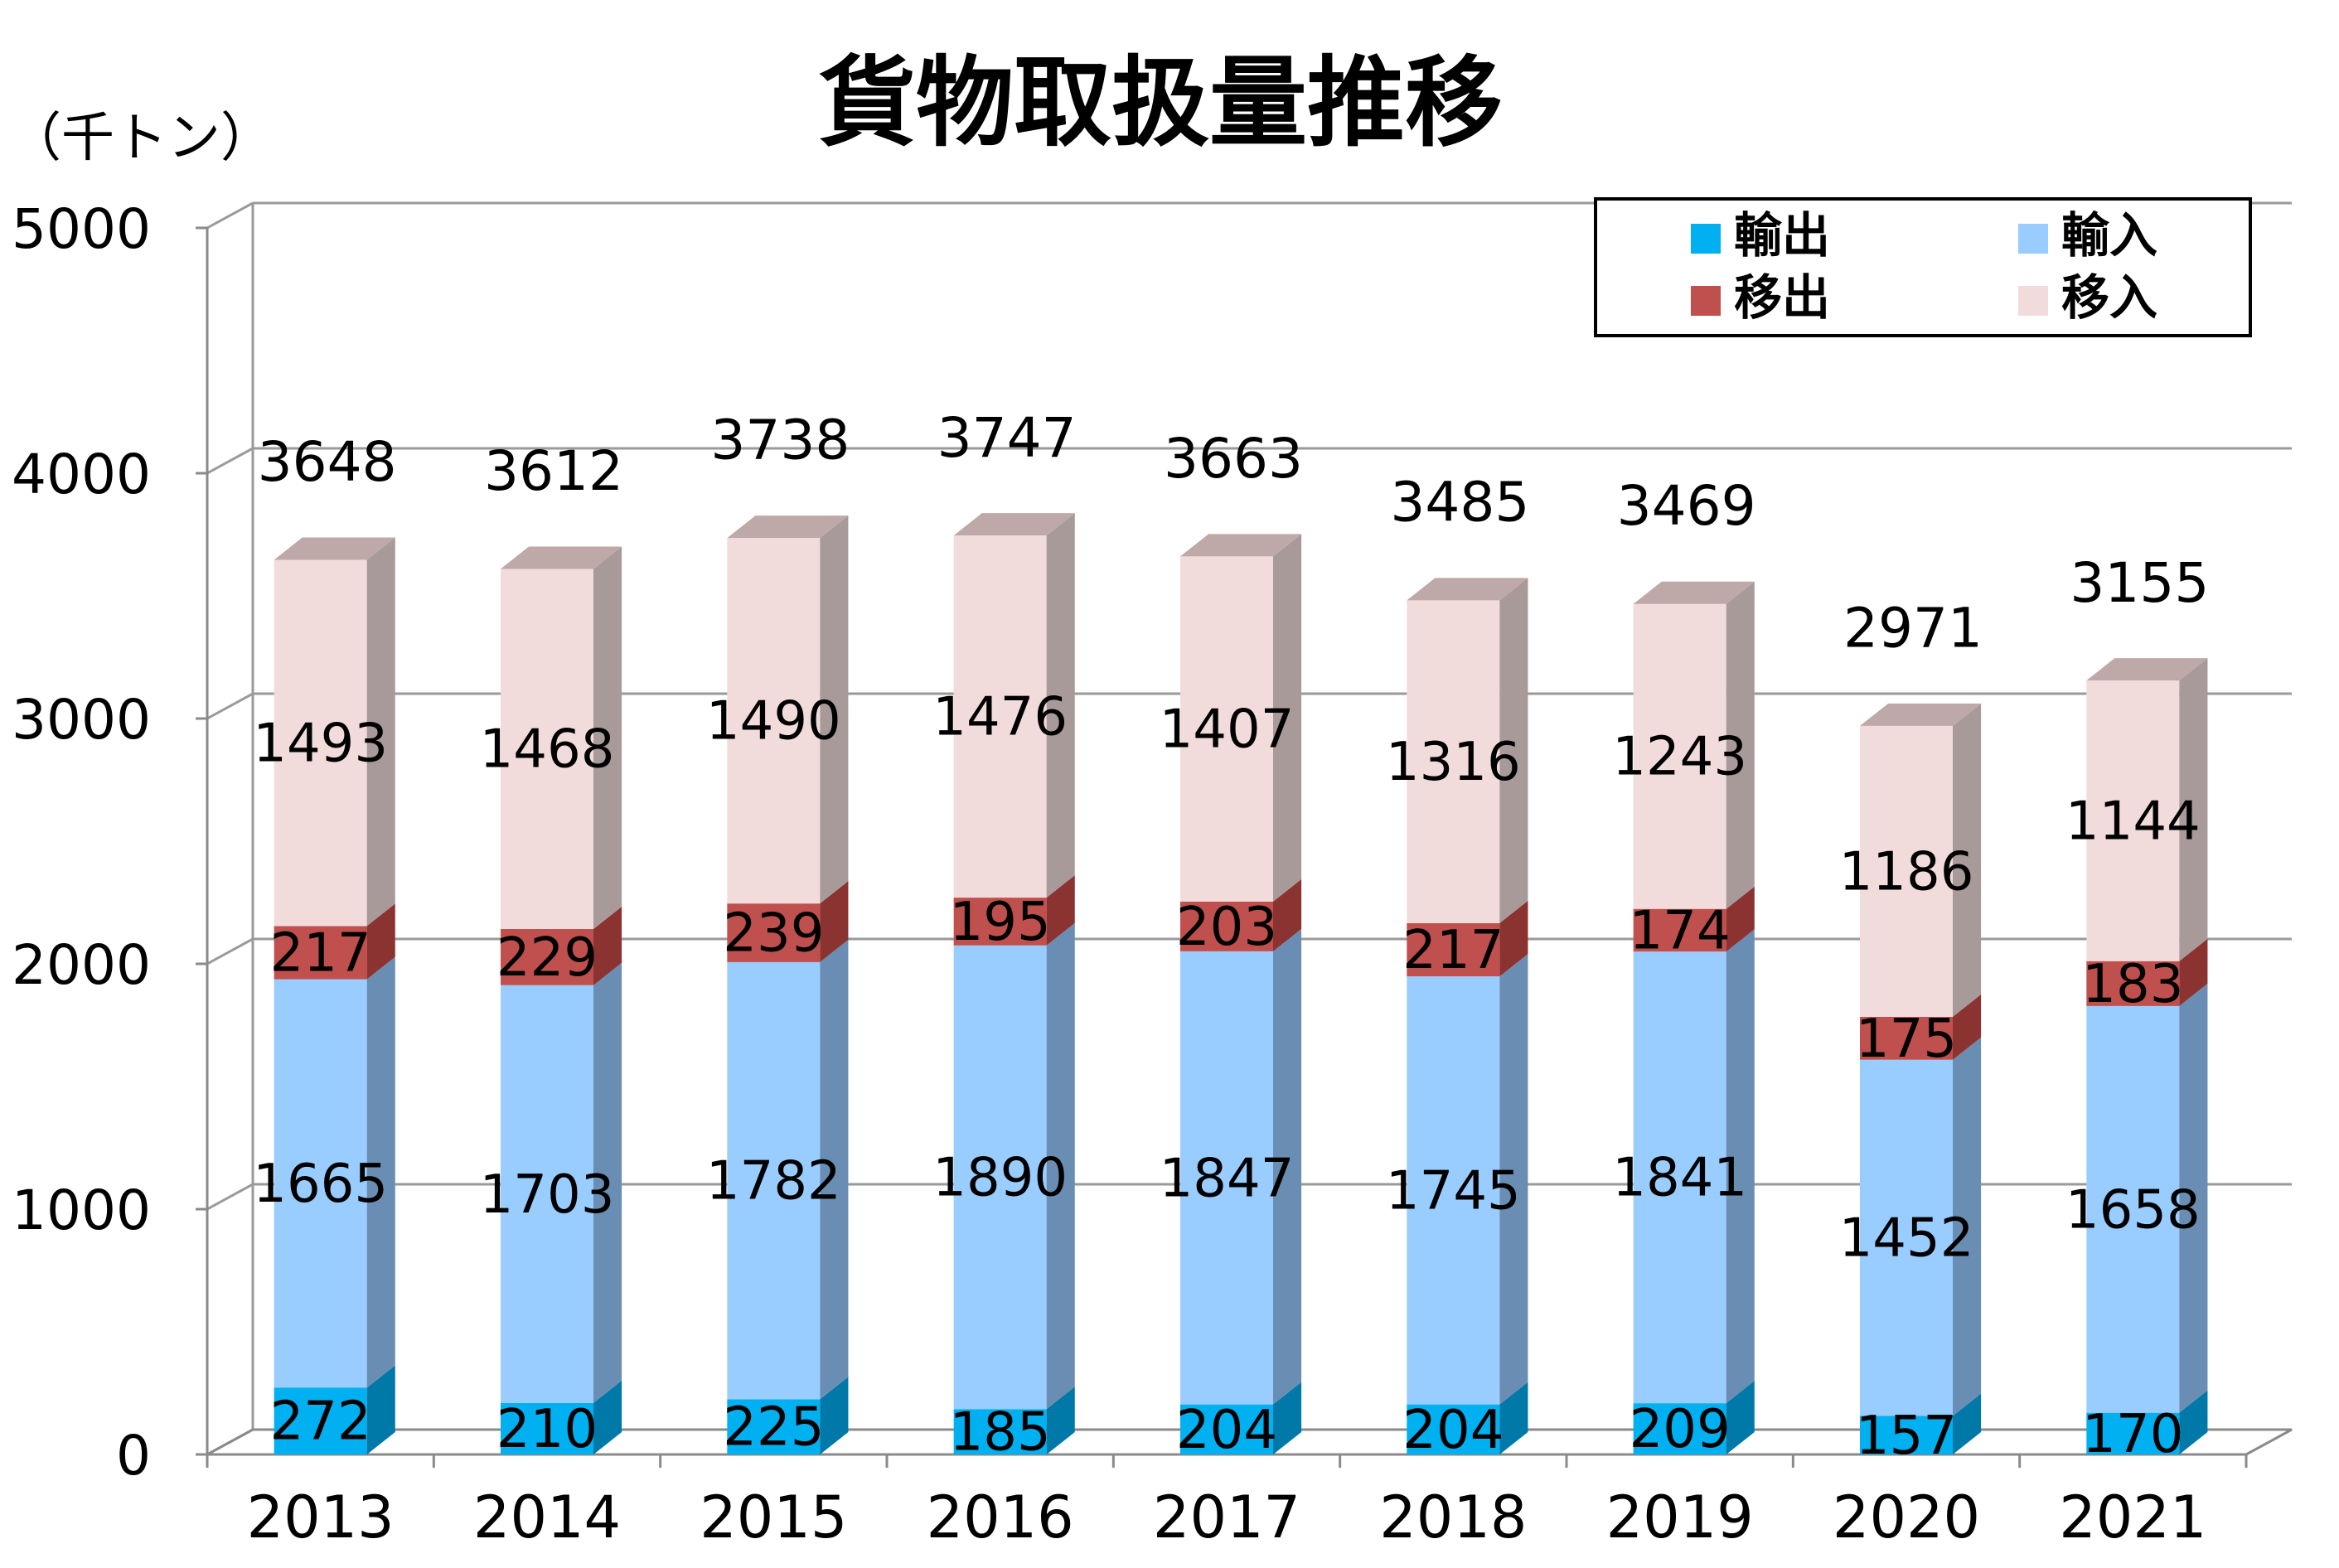 Image resolution: width=2339 pixels, height=1568 pixels. I want to click on total-label: 3747, so click(1007, 438).